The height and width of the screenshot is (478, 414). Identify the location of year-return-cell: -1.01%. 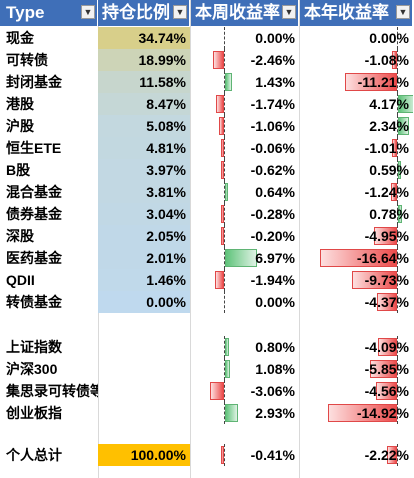
(356, 148).